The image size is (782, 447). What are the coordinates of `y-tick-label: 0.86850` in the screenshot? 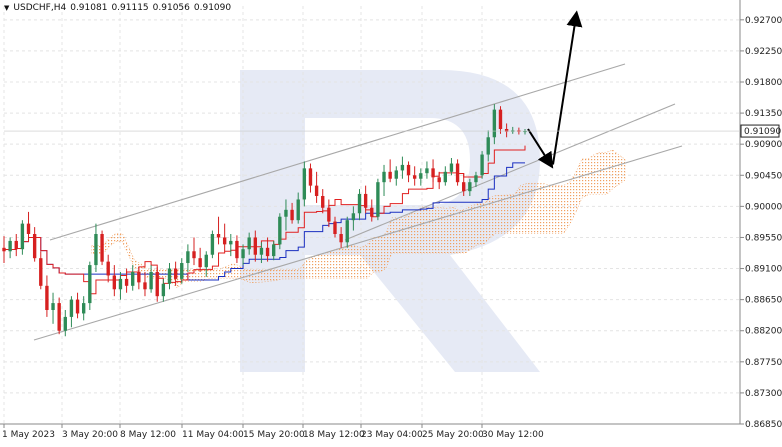 It's located at (763, 425).